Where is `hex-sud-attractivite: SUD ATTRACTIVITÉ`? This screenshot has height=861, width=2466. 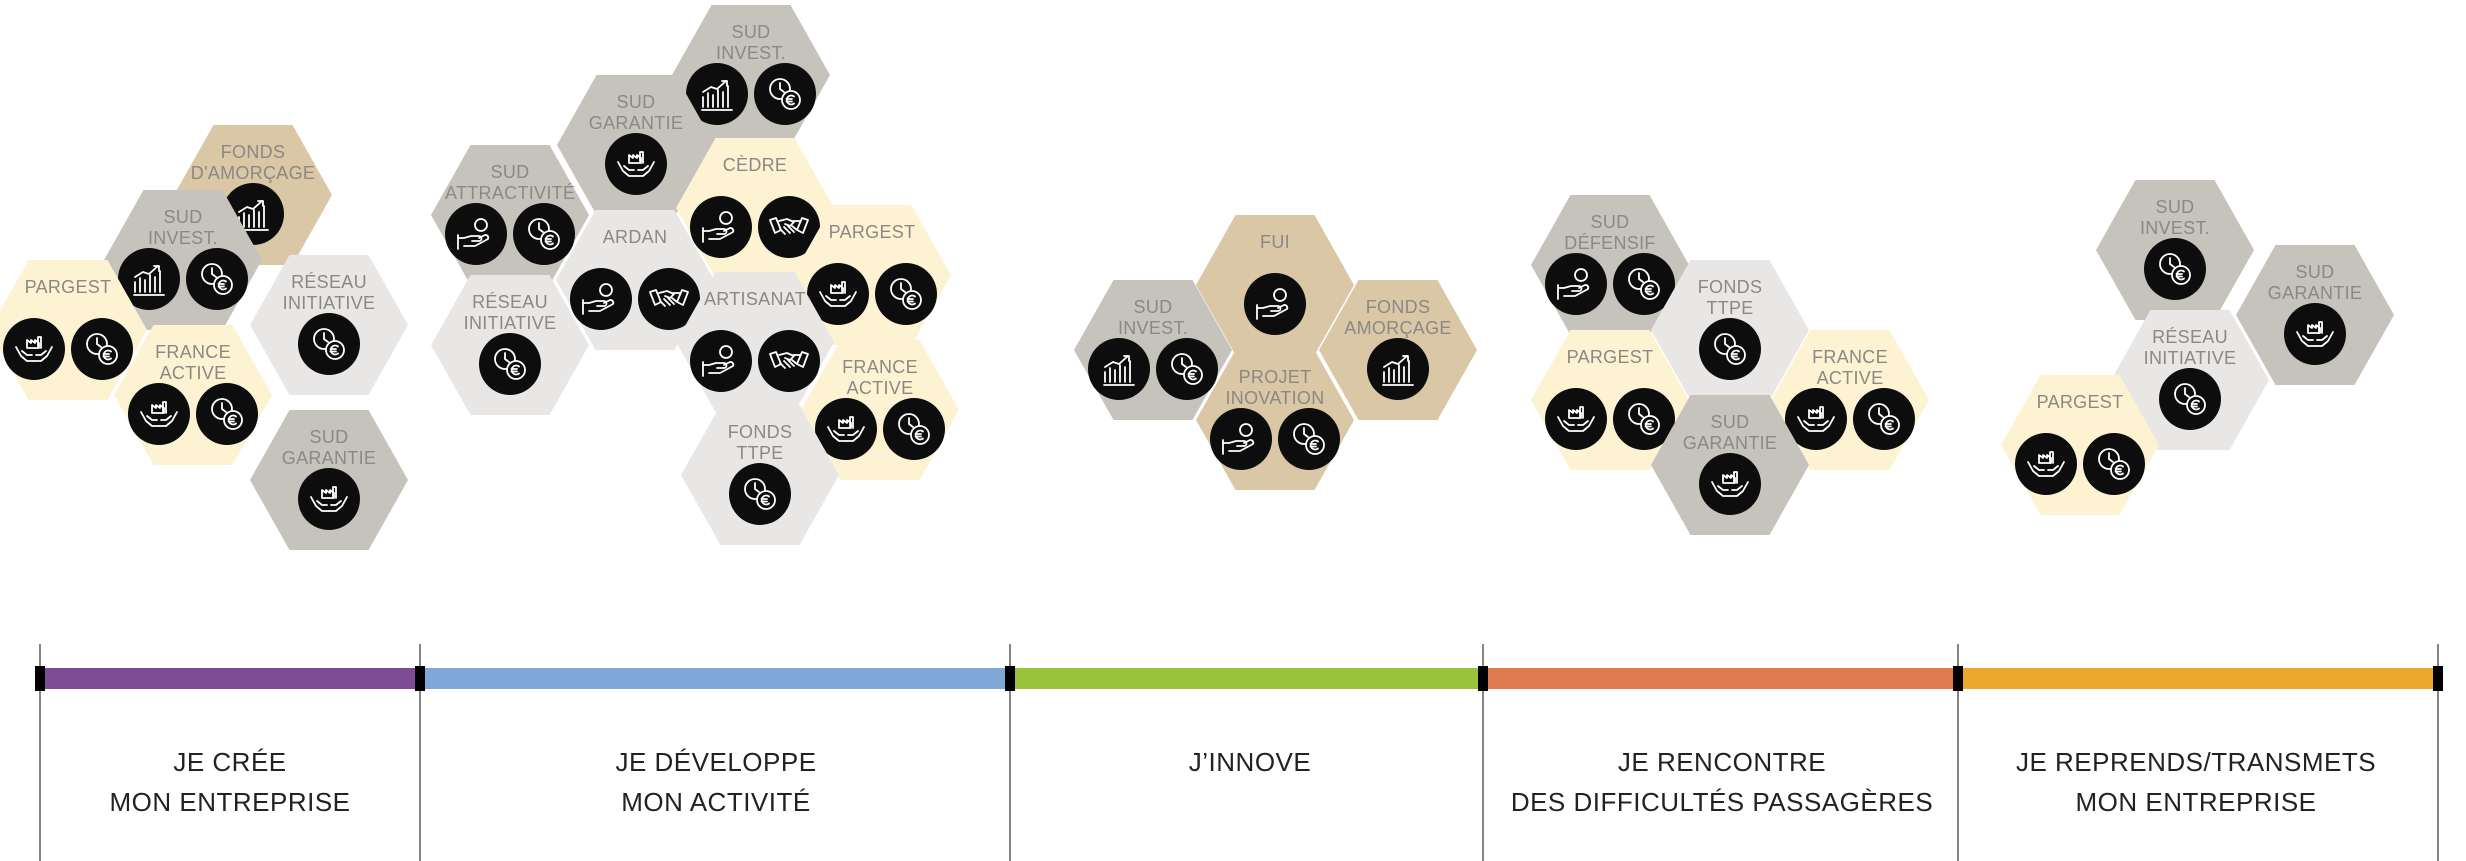
hex-sud-attractivite: SUD ATTRACTIVITÉ is located at coordinates (510, 215).